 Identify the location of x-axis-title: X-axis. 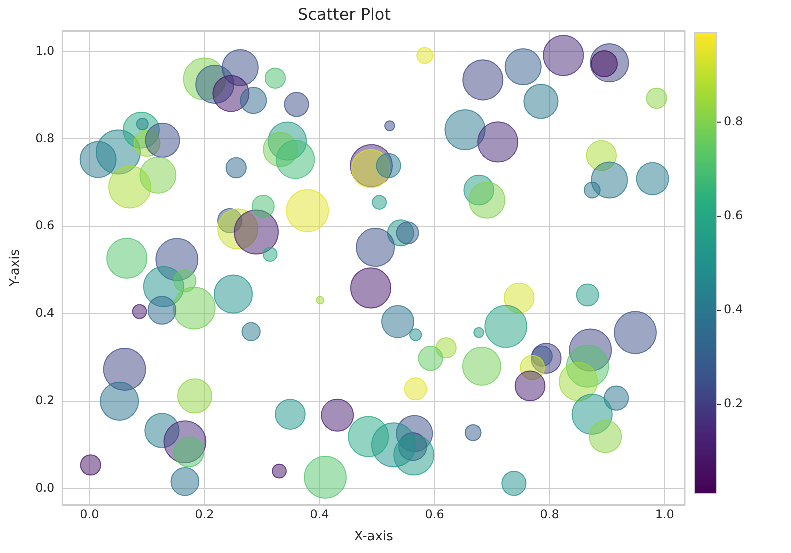
(374, 537).